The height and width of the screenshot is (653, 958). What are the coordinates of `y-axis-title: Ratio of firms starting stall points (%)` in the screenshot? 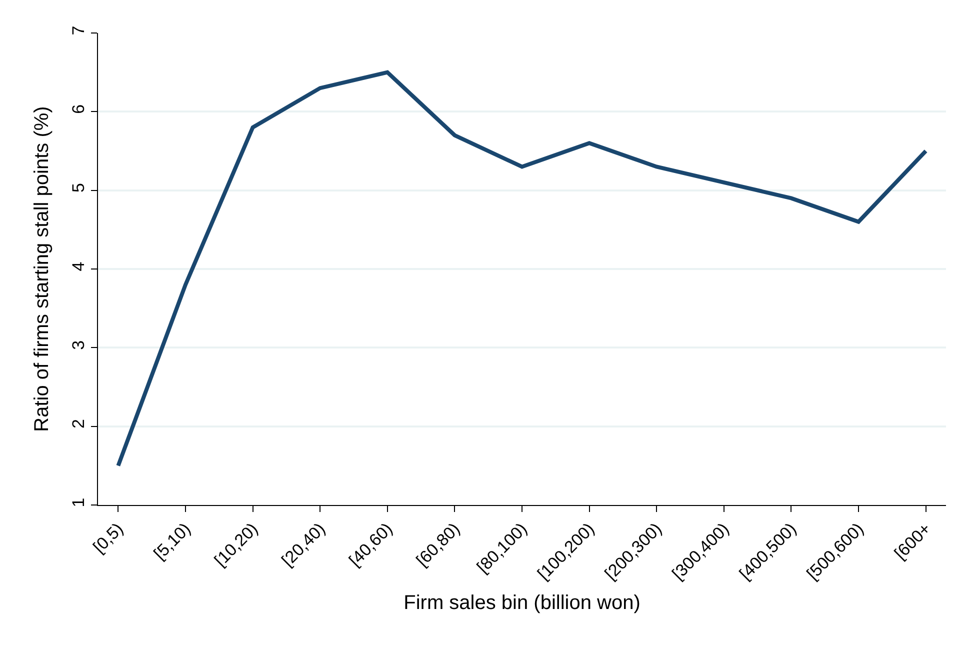 It's located at (42, 269).